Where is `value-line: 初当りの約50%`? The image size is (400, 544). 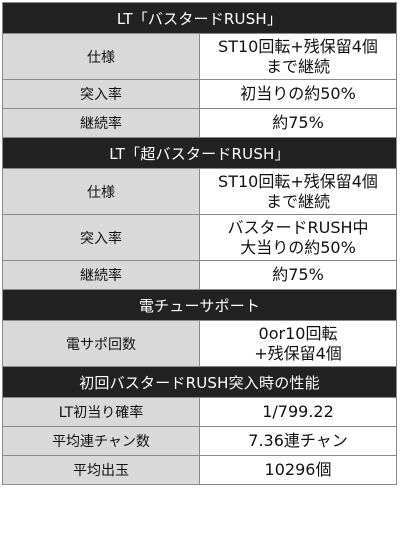
value-line: 初当りの約50% is located at coordinates (298, 93).